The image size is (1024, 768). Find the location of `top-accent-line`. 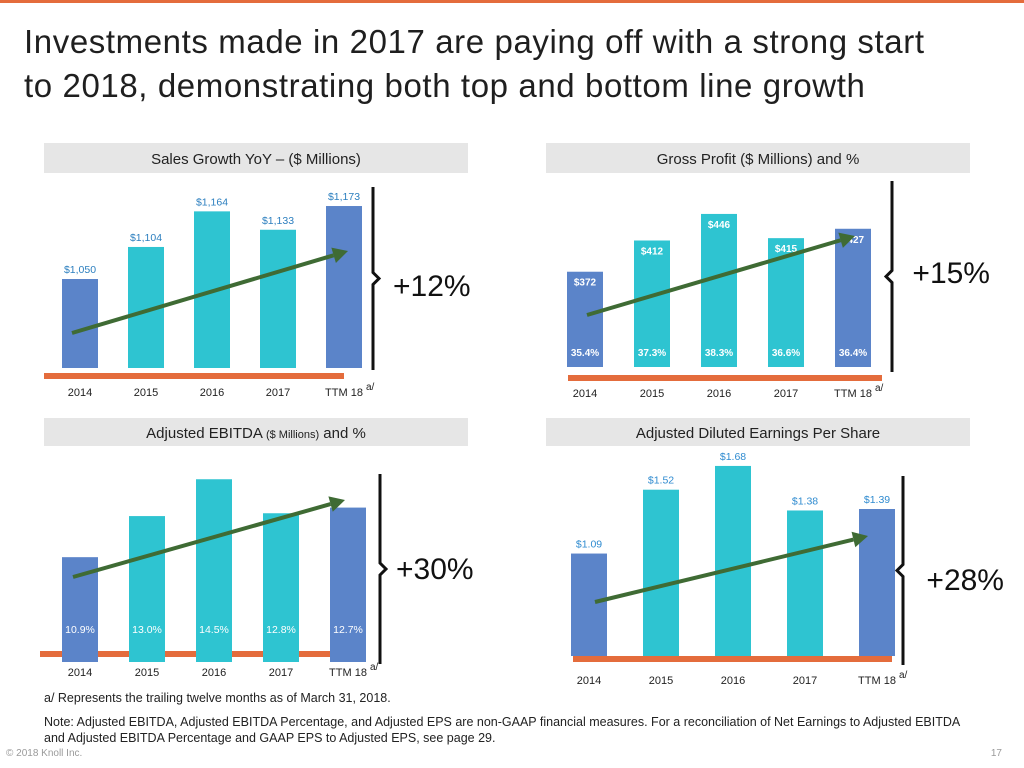

top-accent-line is located at coordinates (512, 1).